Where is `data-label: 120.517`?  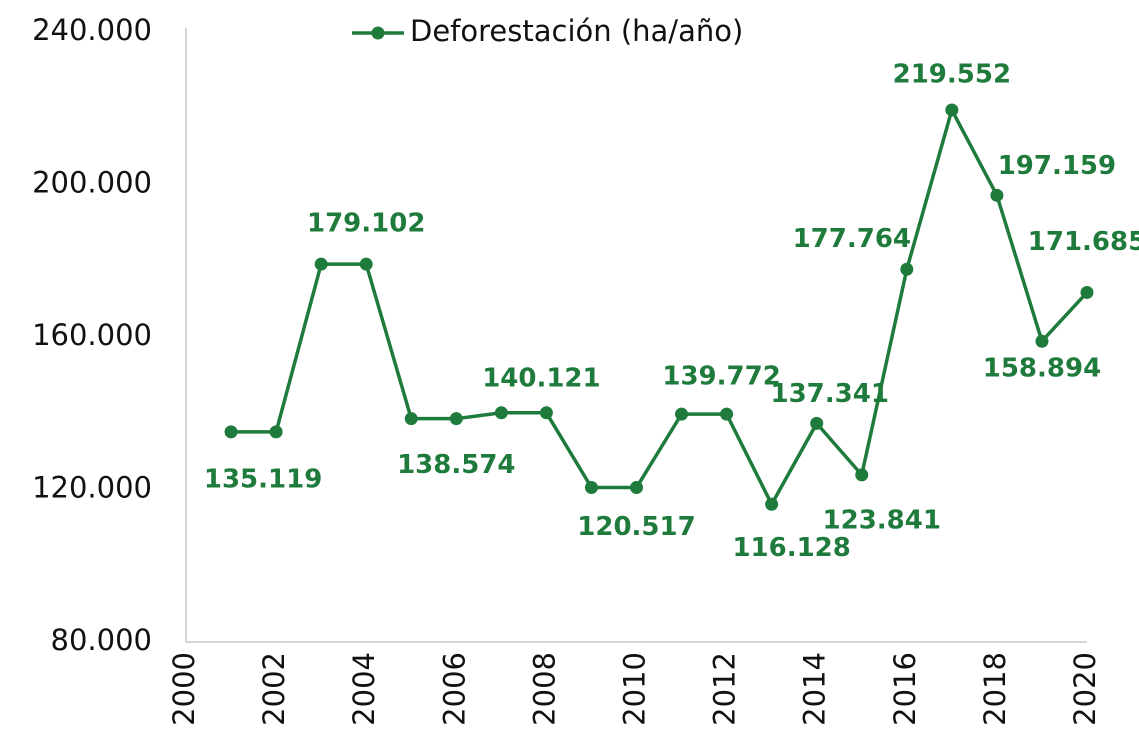
data-label: 120.517 is located at coordinates (636, 527).